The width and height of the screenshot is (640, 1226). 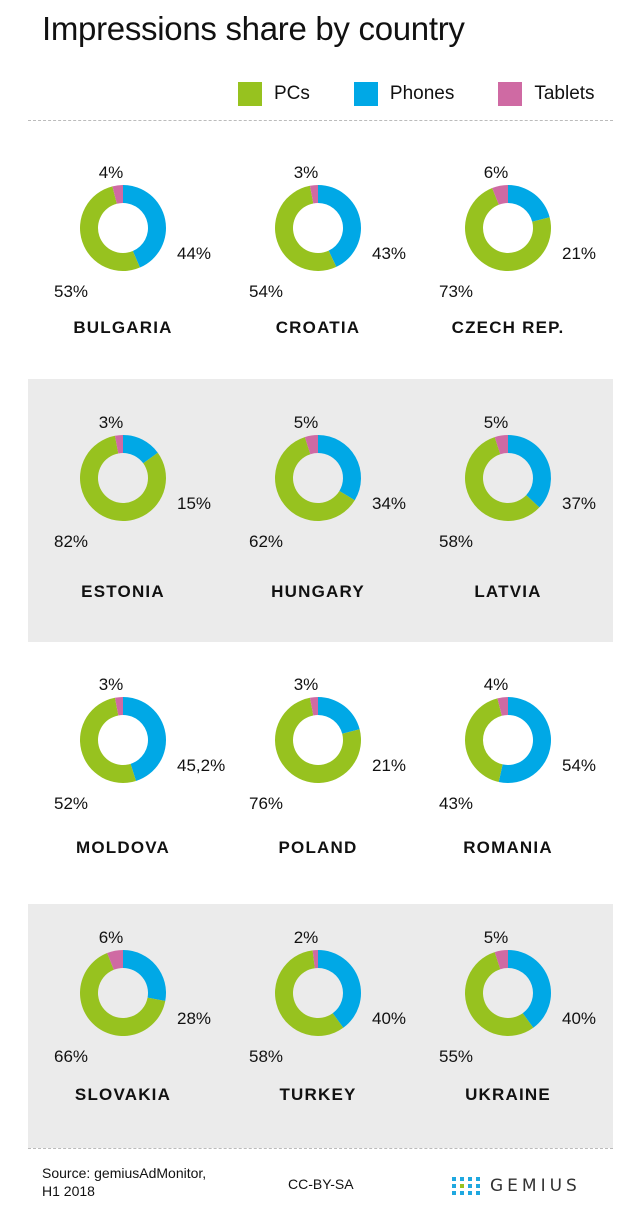 I want to click on label-phones: 37%, so click(x=579, y=503).